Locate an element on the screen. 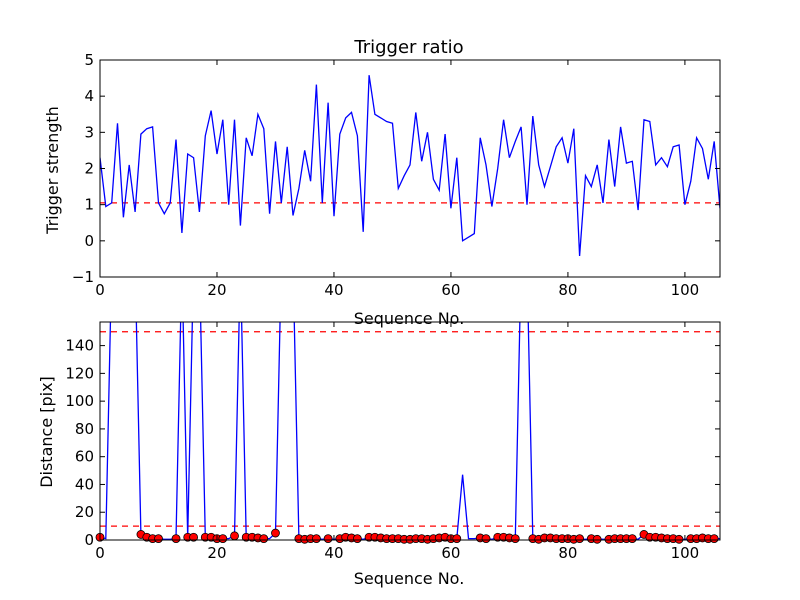  y-tick-label: 4 is located at coordinates (89, 96).